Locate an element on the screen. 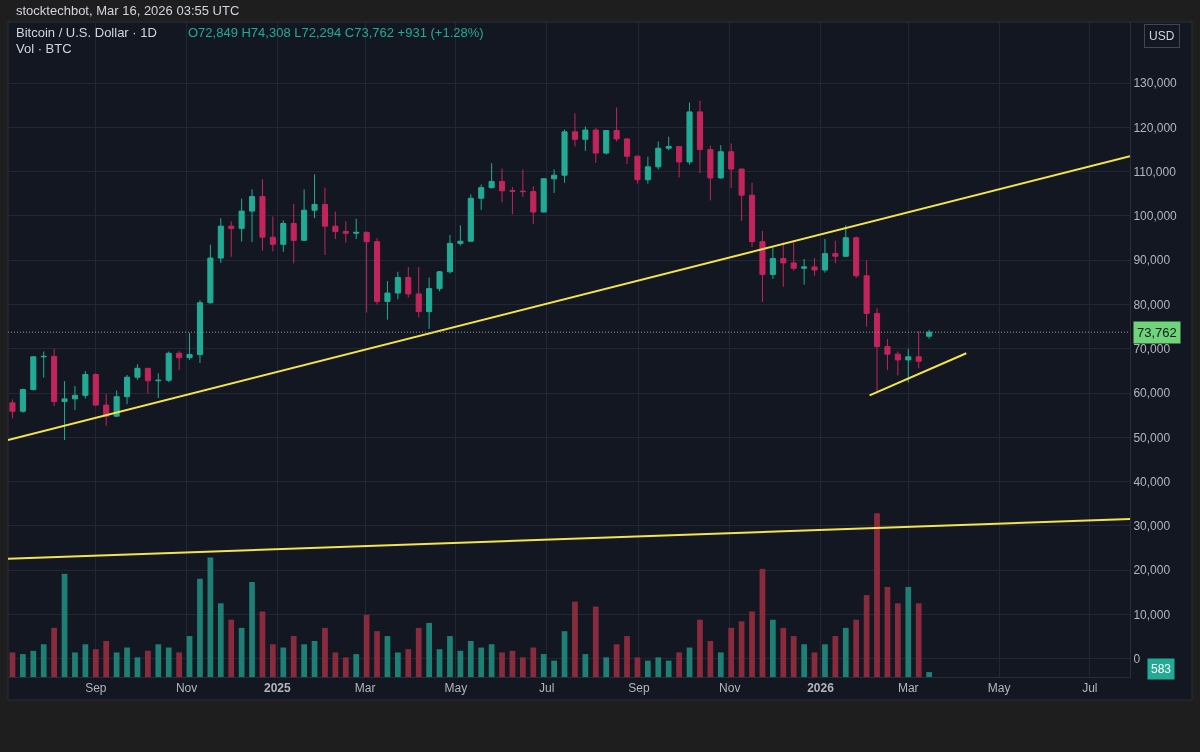 The image size is (1200, 752). y-tick-label: 20,000 is located at coordinates (1152, 570).